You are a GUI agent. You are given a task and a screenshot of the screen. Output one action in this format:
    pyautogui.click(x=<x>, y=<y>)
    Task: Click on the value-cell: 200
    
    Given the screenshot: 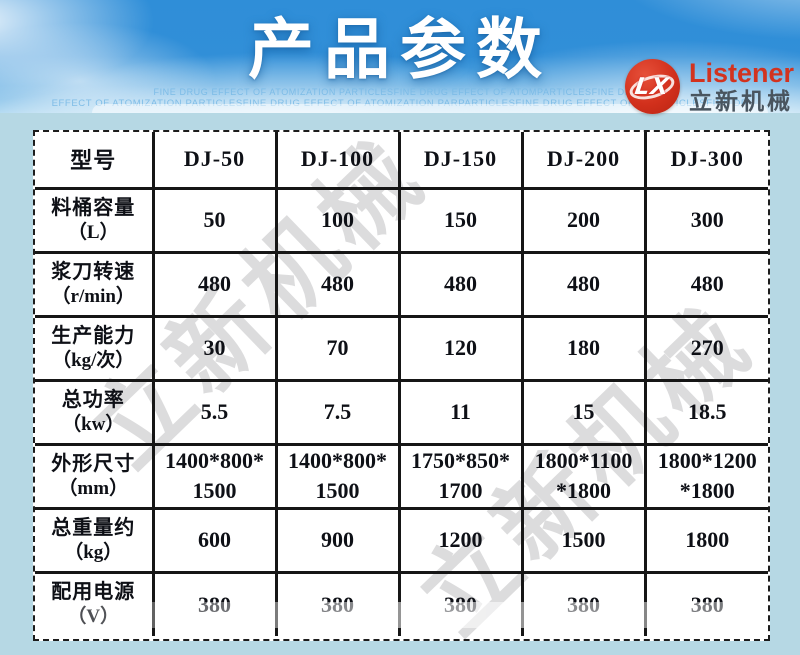 What is the action you would take?
    pyautogui.click(x=584, y=221)
    